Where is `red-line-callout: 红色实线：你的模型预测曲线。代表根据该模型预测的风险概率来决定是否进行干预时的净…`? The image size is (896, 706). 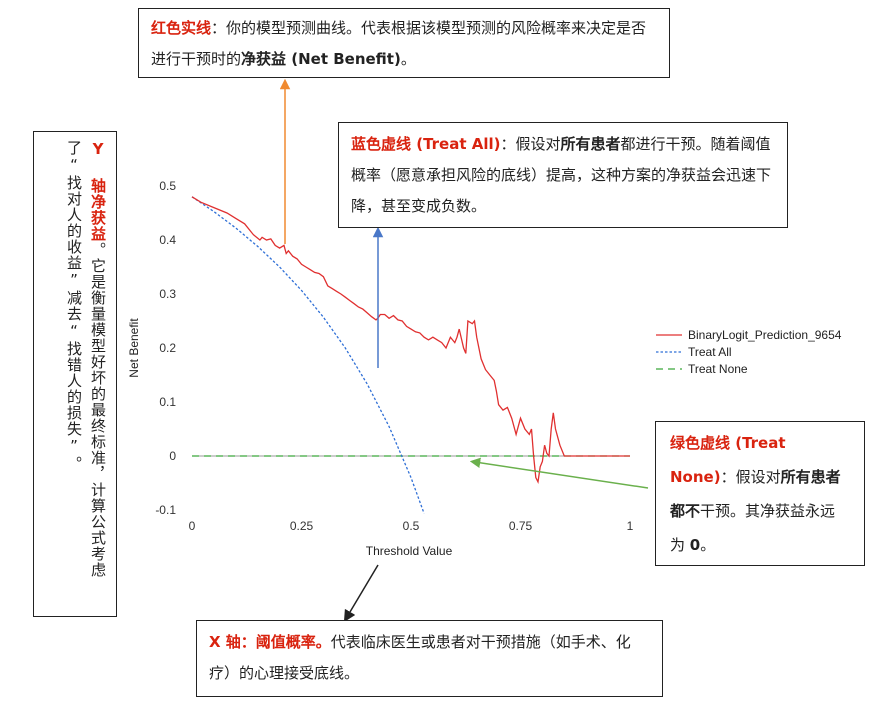
red-line-callout: 红色实线：你的模型预测曲线。代表根据该模型预测的风险概率来决定是否进行干预时的净… is located at coordinates (404, 43).